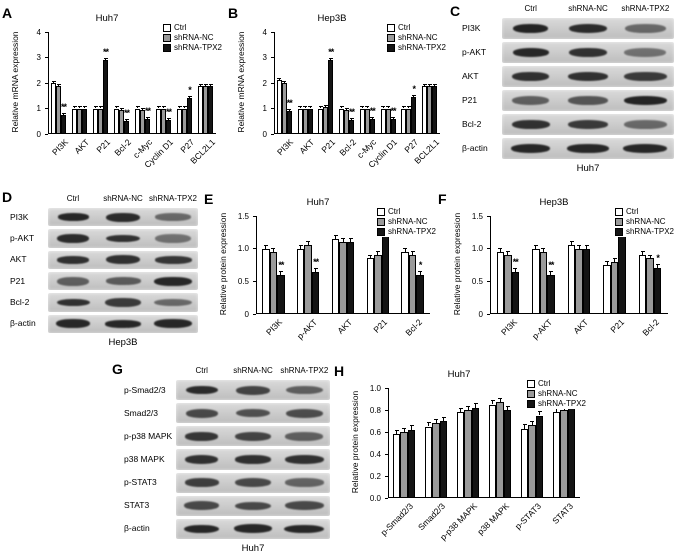  Describe the element at coordinates (22, 238) in the screenshot. I see `blot-row-label: p-AKT` at that location.